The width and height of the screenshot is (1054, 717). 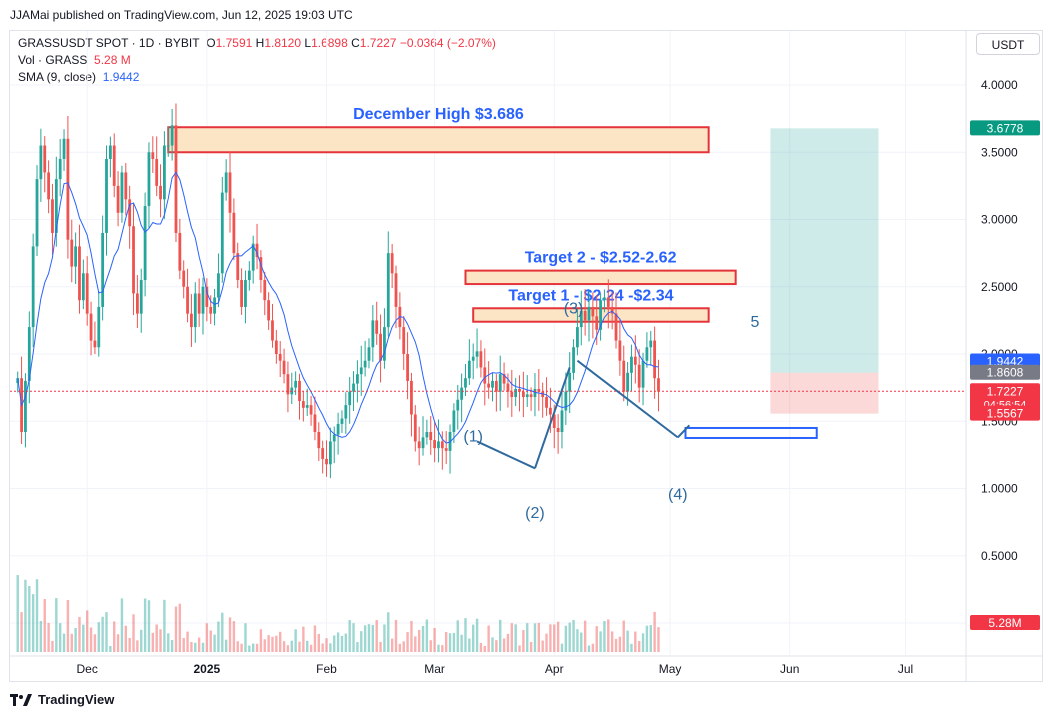 What do you see at coordinates (283, 43) in the screenshot?
I see `high-value: 1.8120` at bounding box center [283, 43].